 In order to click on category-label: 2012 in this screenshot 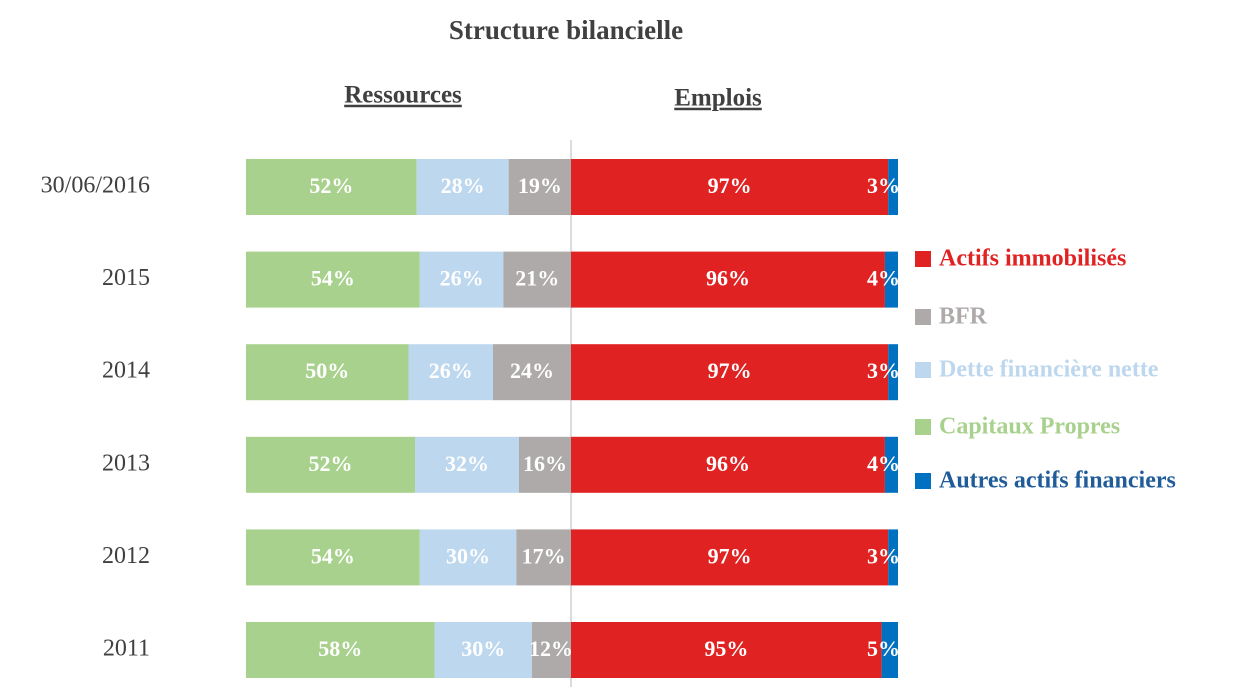, I will do `click(126, 556)`.